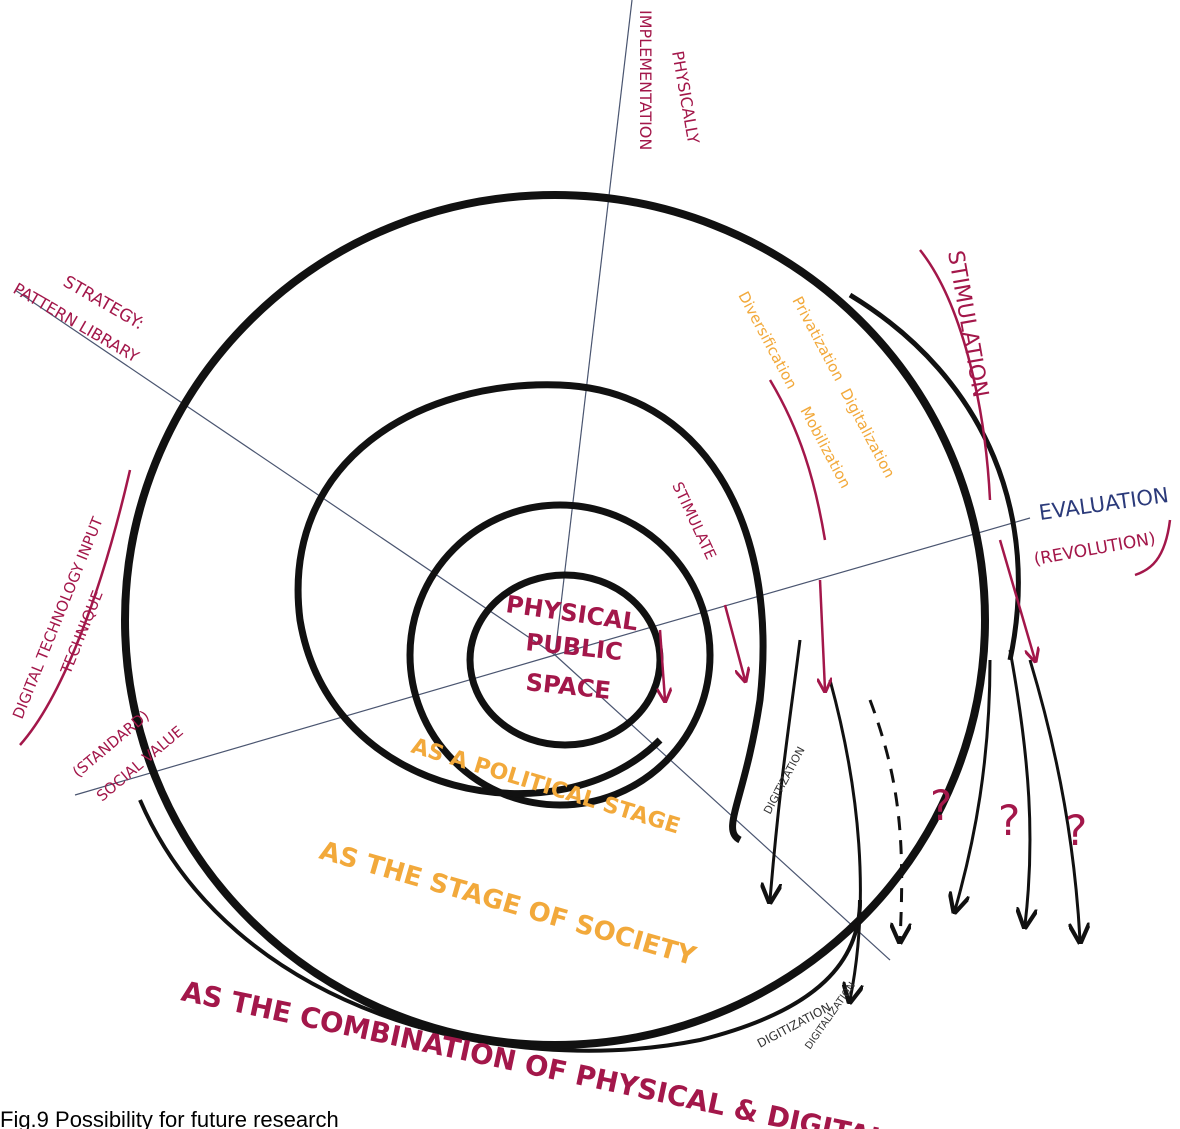  I want to click on label: PHYSICALLY, so click(685, 97).